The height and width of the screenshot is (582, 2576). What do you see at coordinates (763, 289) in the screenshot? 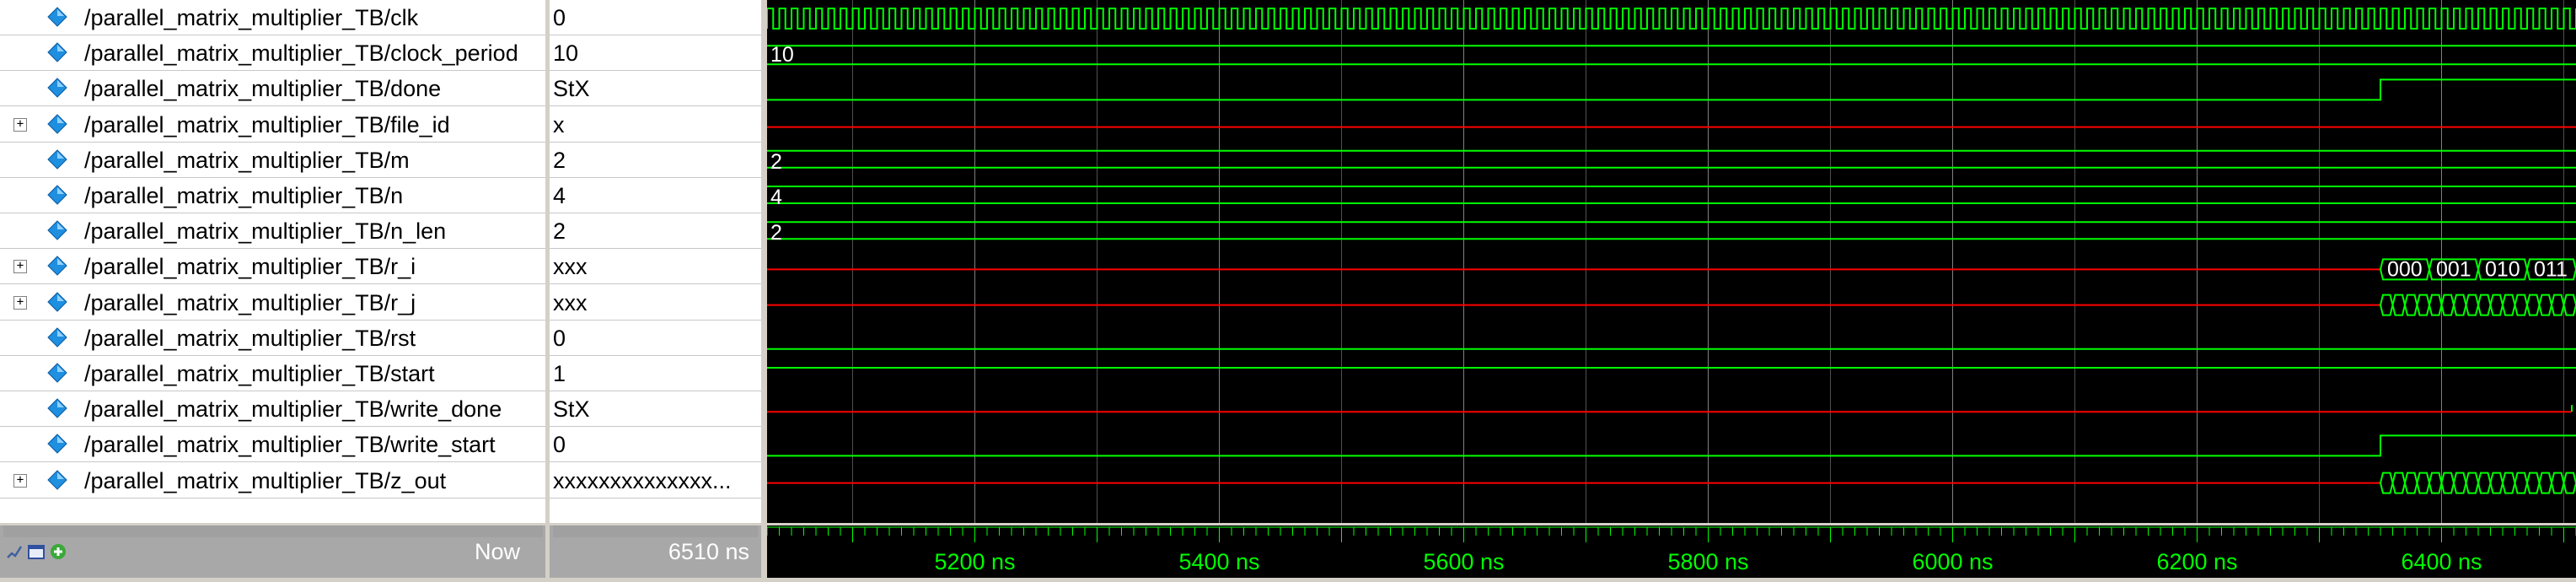
I see `pane-divider-right` at bounding box center [763, 289].